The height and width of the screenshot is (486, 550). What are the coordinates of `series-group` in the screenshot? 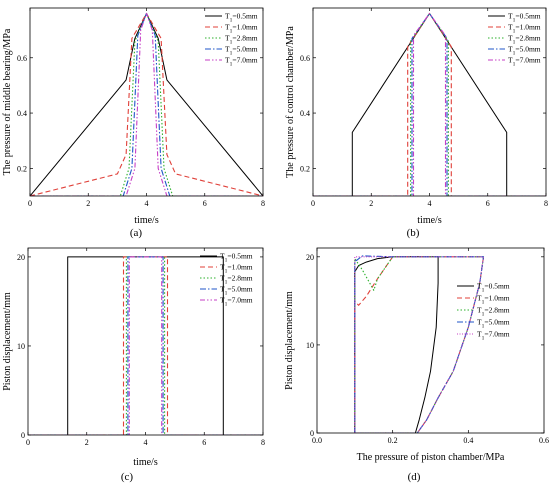 It's located at (419, 344).